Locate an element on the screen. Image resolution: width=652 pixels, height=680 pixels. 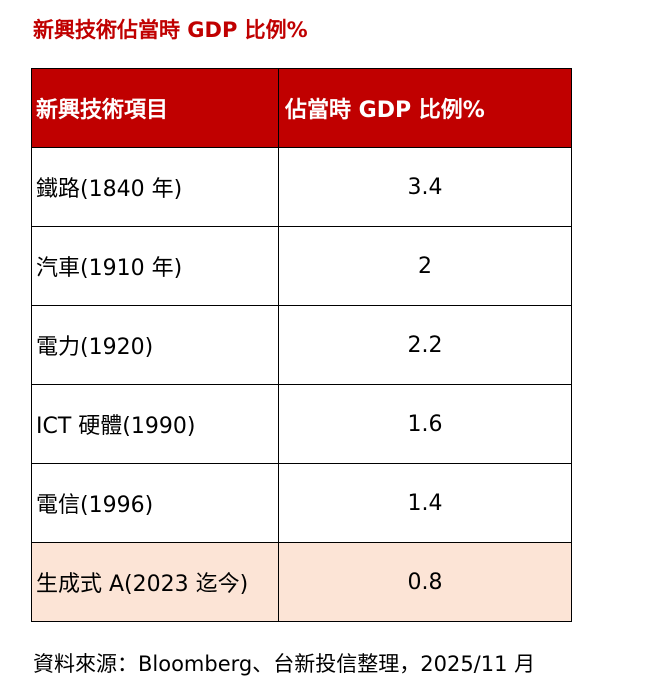
header-item: 新興技術項目 is located at coordinates (155, 108).